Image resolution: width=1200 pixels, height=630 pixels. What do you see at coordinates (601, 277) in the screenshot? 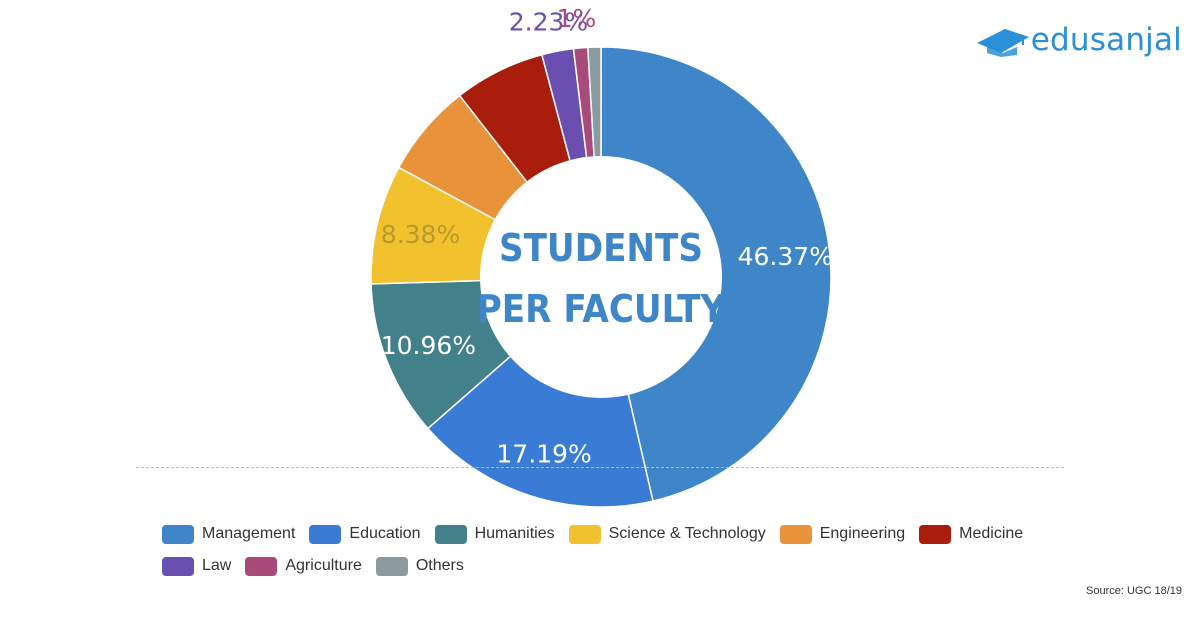
I see `donut-hole` at bounding box center [601, 277].